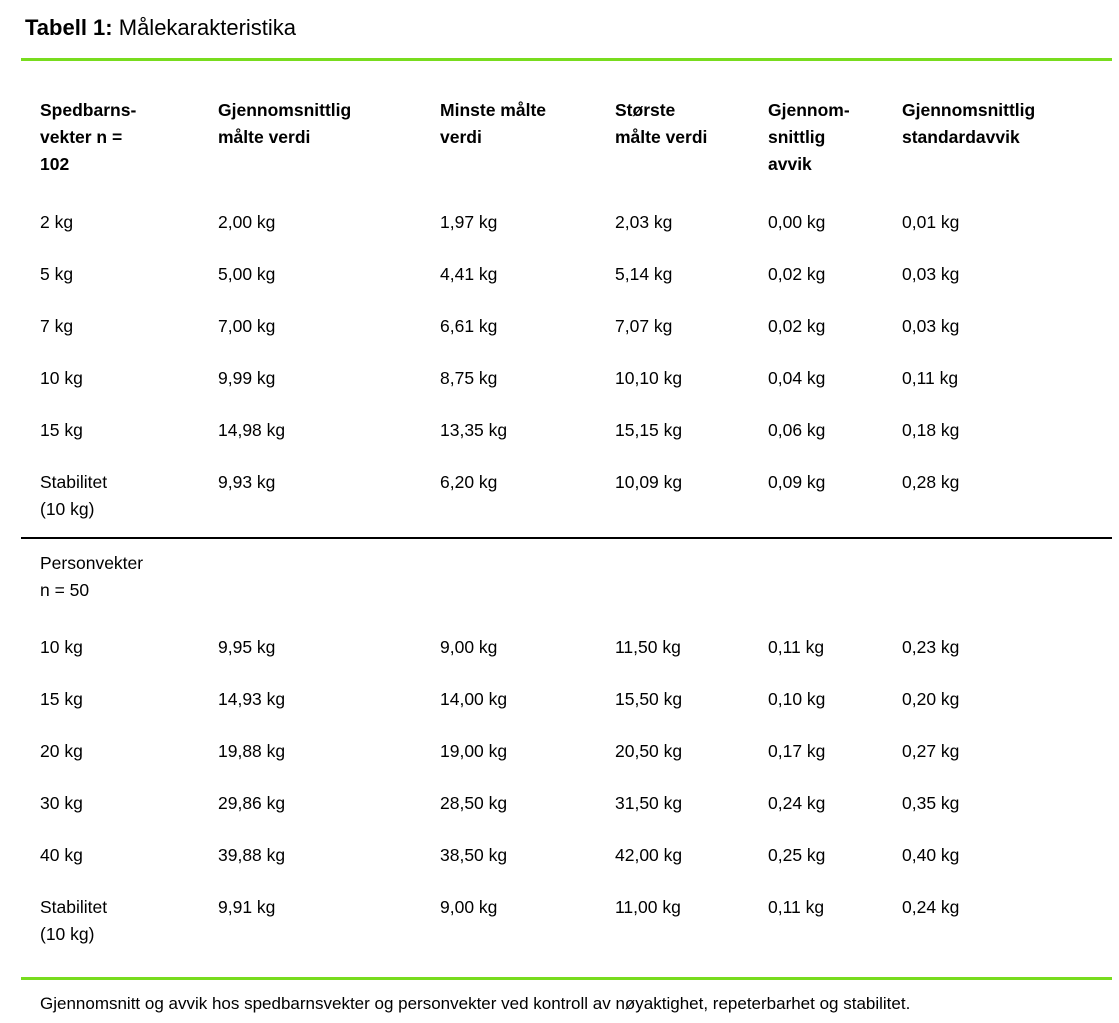 The height and width of the screenshot is (1023, 1119). Describe the element at coordinates (931, 221) in the screenshot. I see `value-cell: 0,01 kg` at that location.